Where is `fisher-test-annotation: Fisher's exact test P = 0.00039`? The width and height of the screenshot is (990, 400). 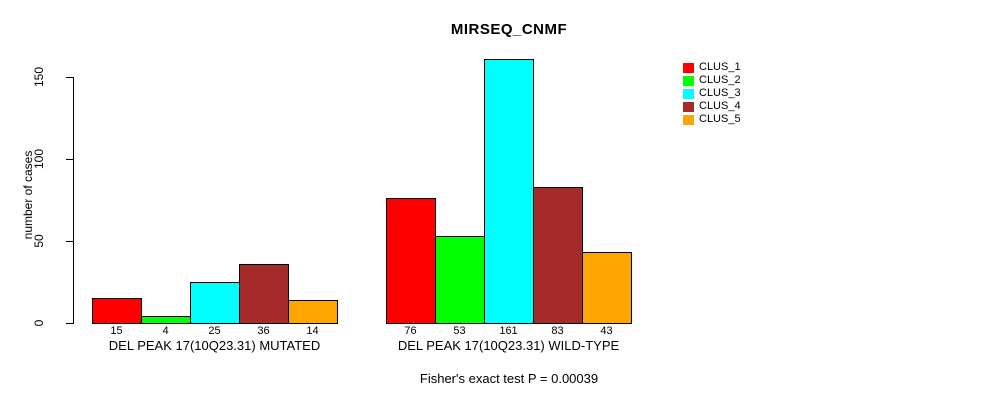 fisher-test-annotation: Fisher's exact test P = 0.00039 is located at coordinates (509, 378).